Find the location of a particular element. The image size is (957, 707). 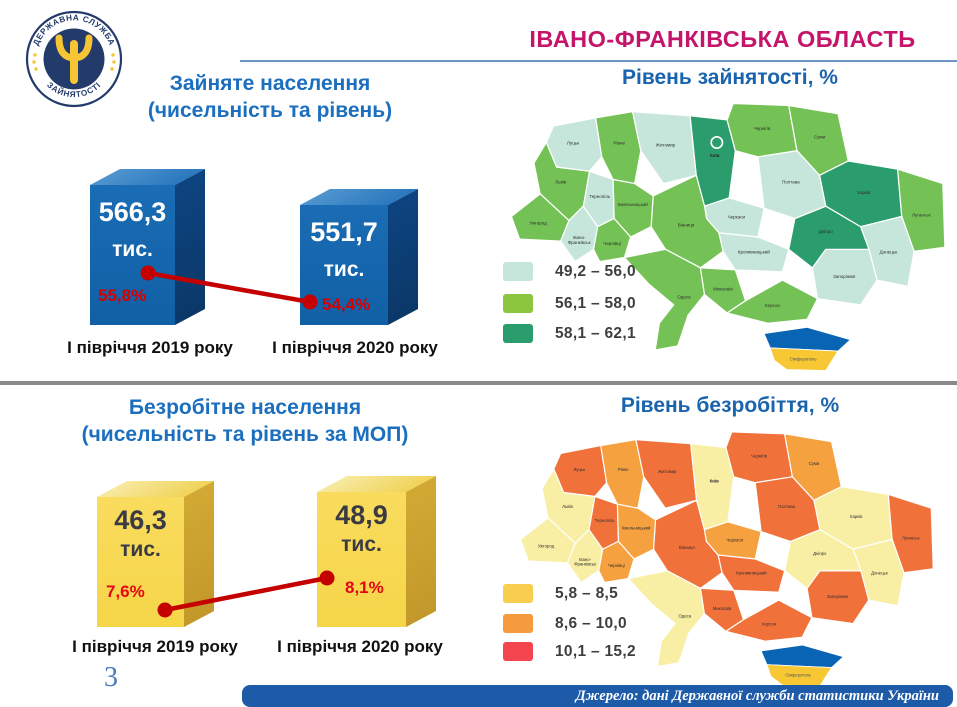

employment-bar-2019: 566,3 тис. is located at coordinates (147, 246).